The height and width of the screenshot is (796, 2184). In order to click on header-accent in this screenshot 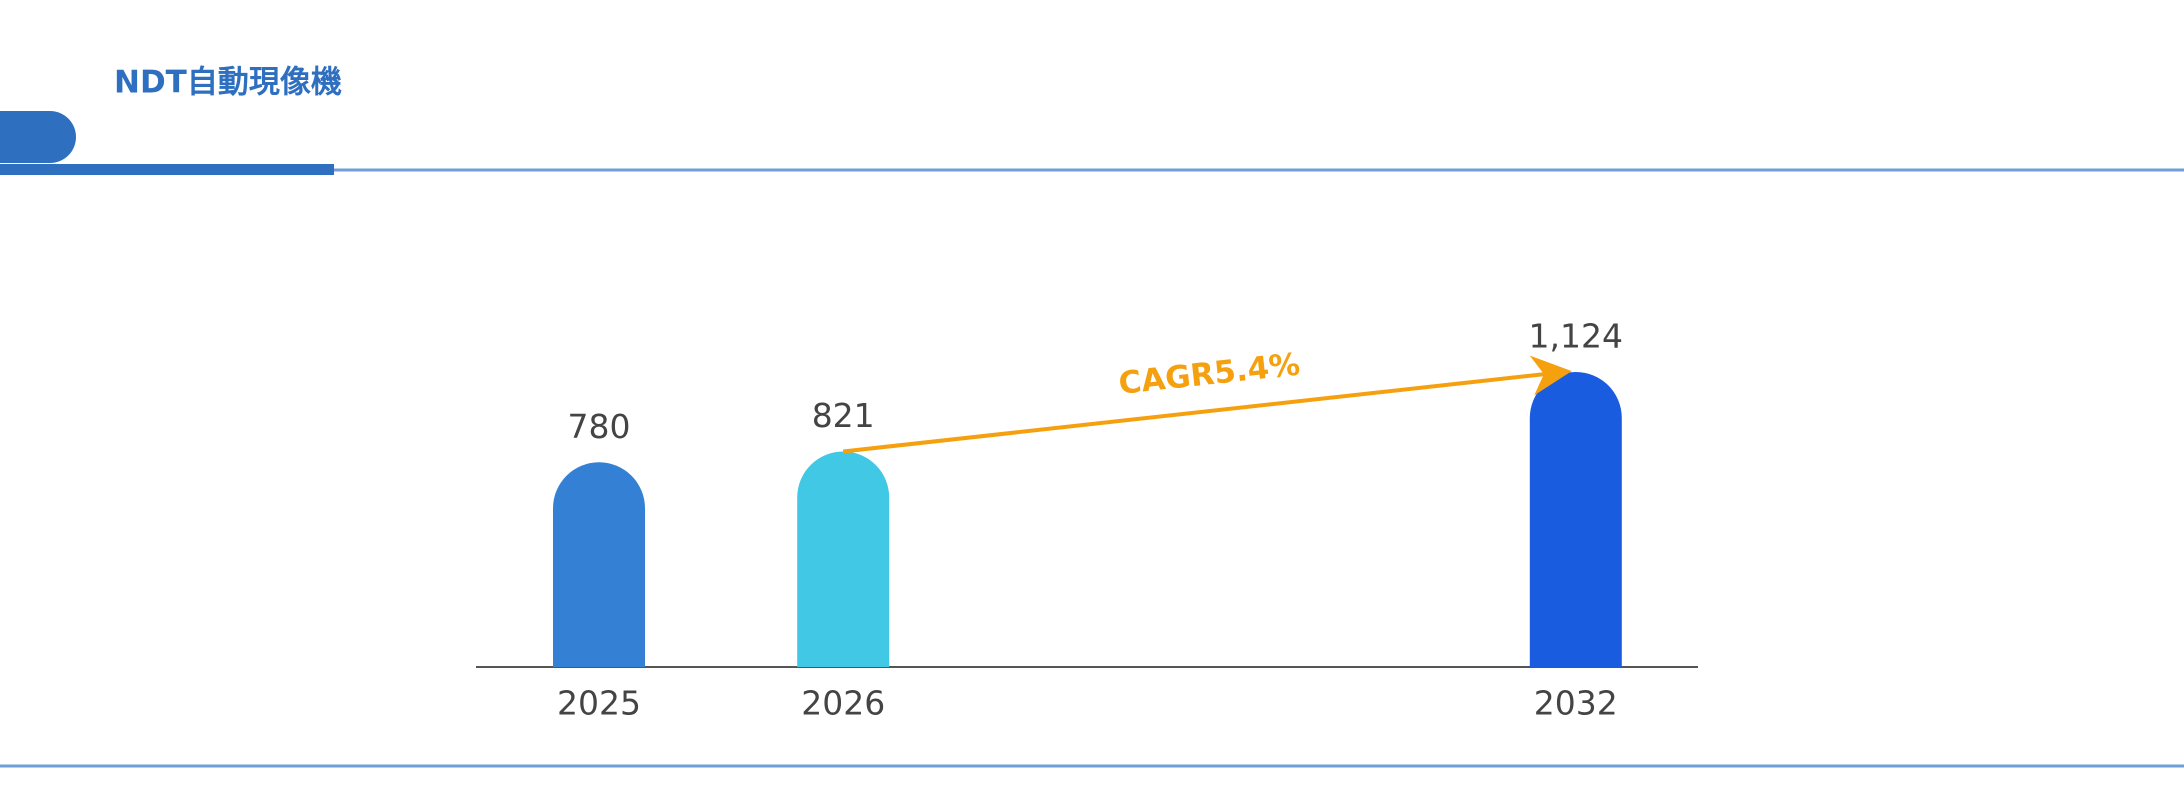, I will do `click(167, 169)`.